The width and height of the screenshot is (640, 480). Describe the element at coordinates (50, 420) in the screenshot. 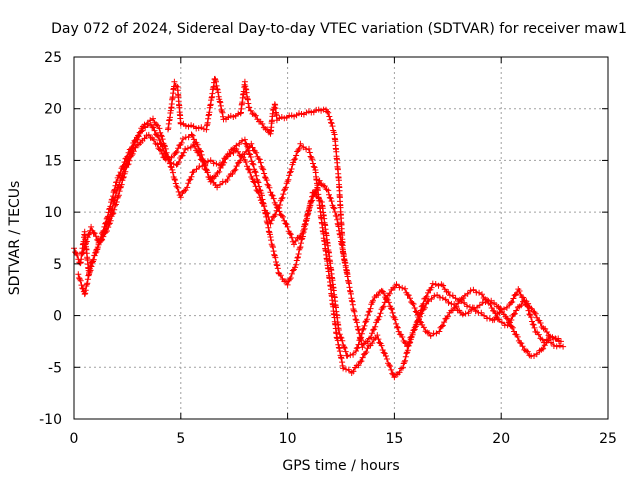

I see `y-tick-label: -10` at that location.